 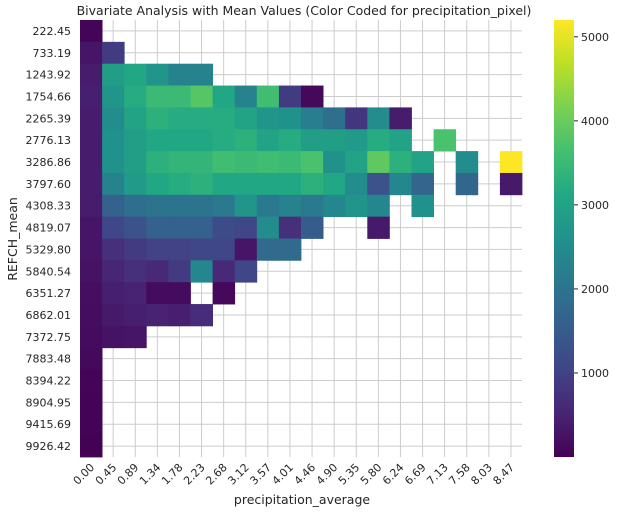 I want to click on y-tick-label: 8904.95, so click(x=49, y=402).